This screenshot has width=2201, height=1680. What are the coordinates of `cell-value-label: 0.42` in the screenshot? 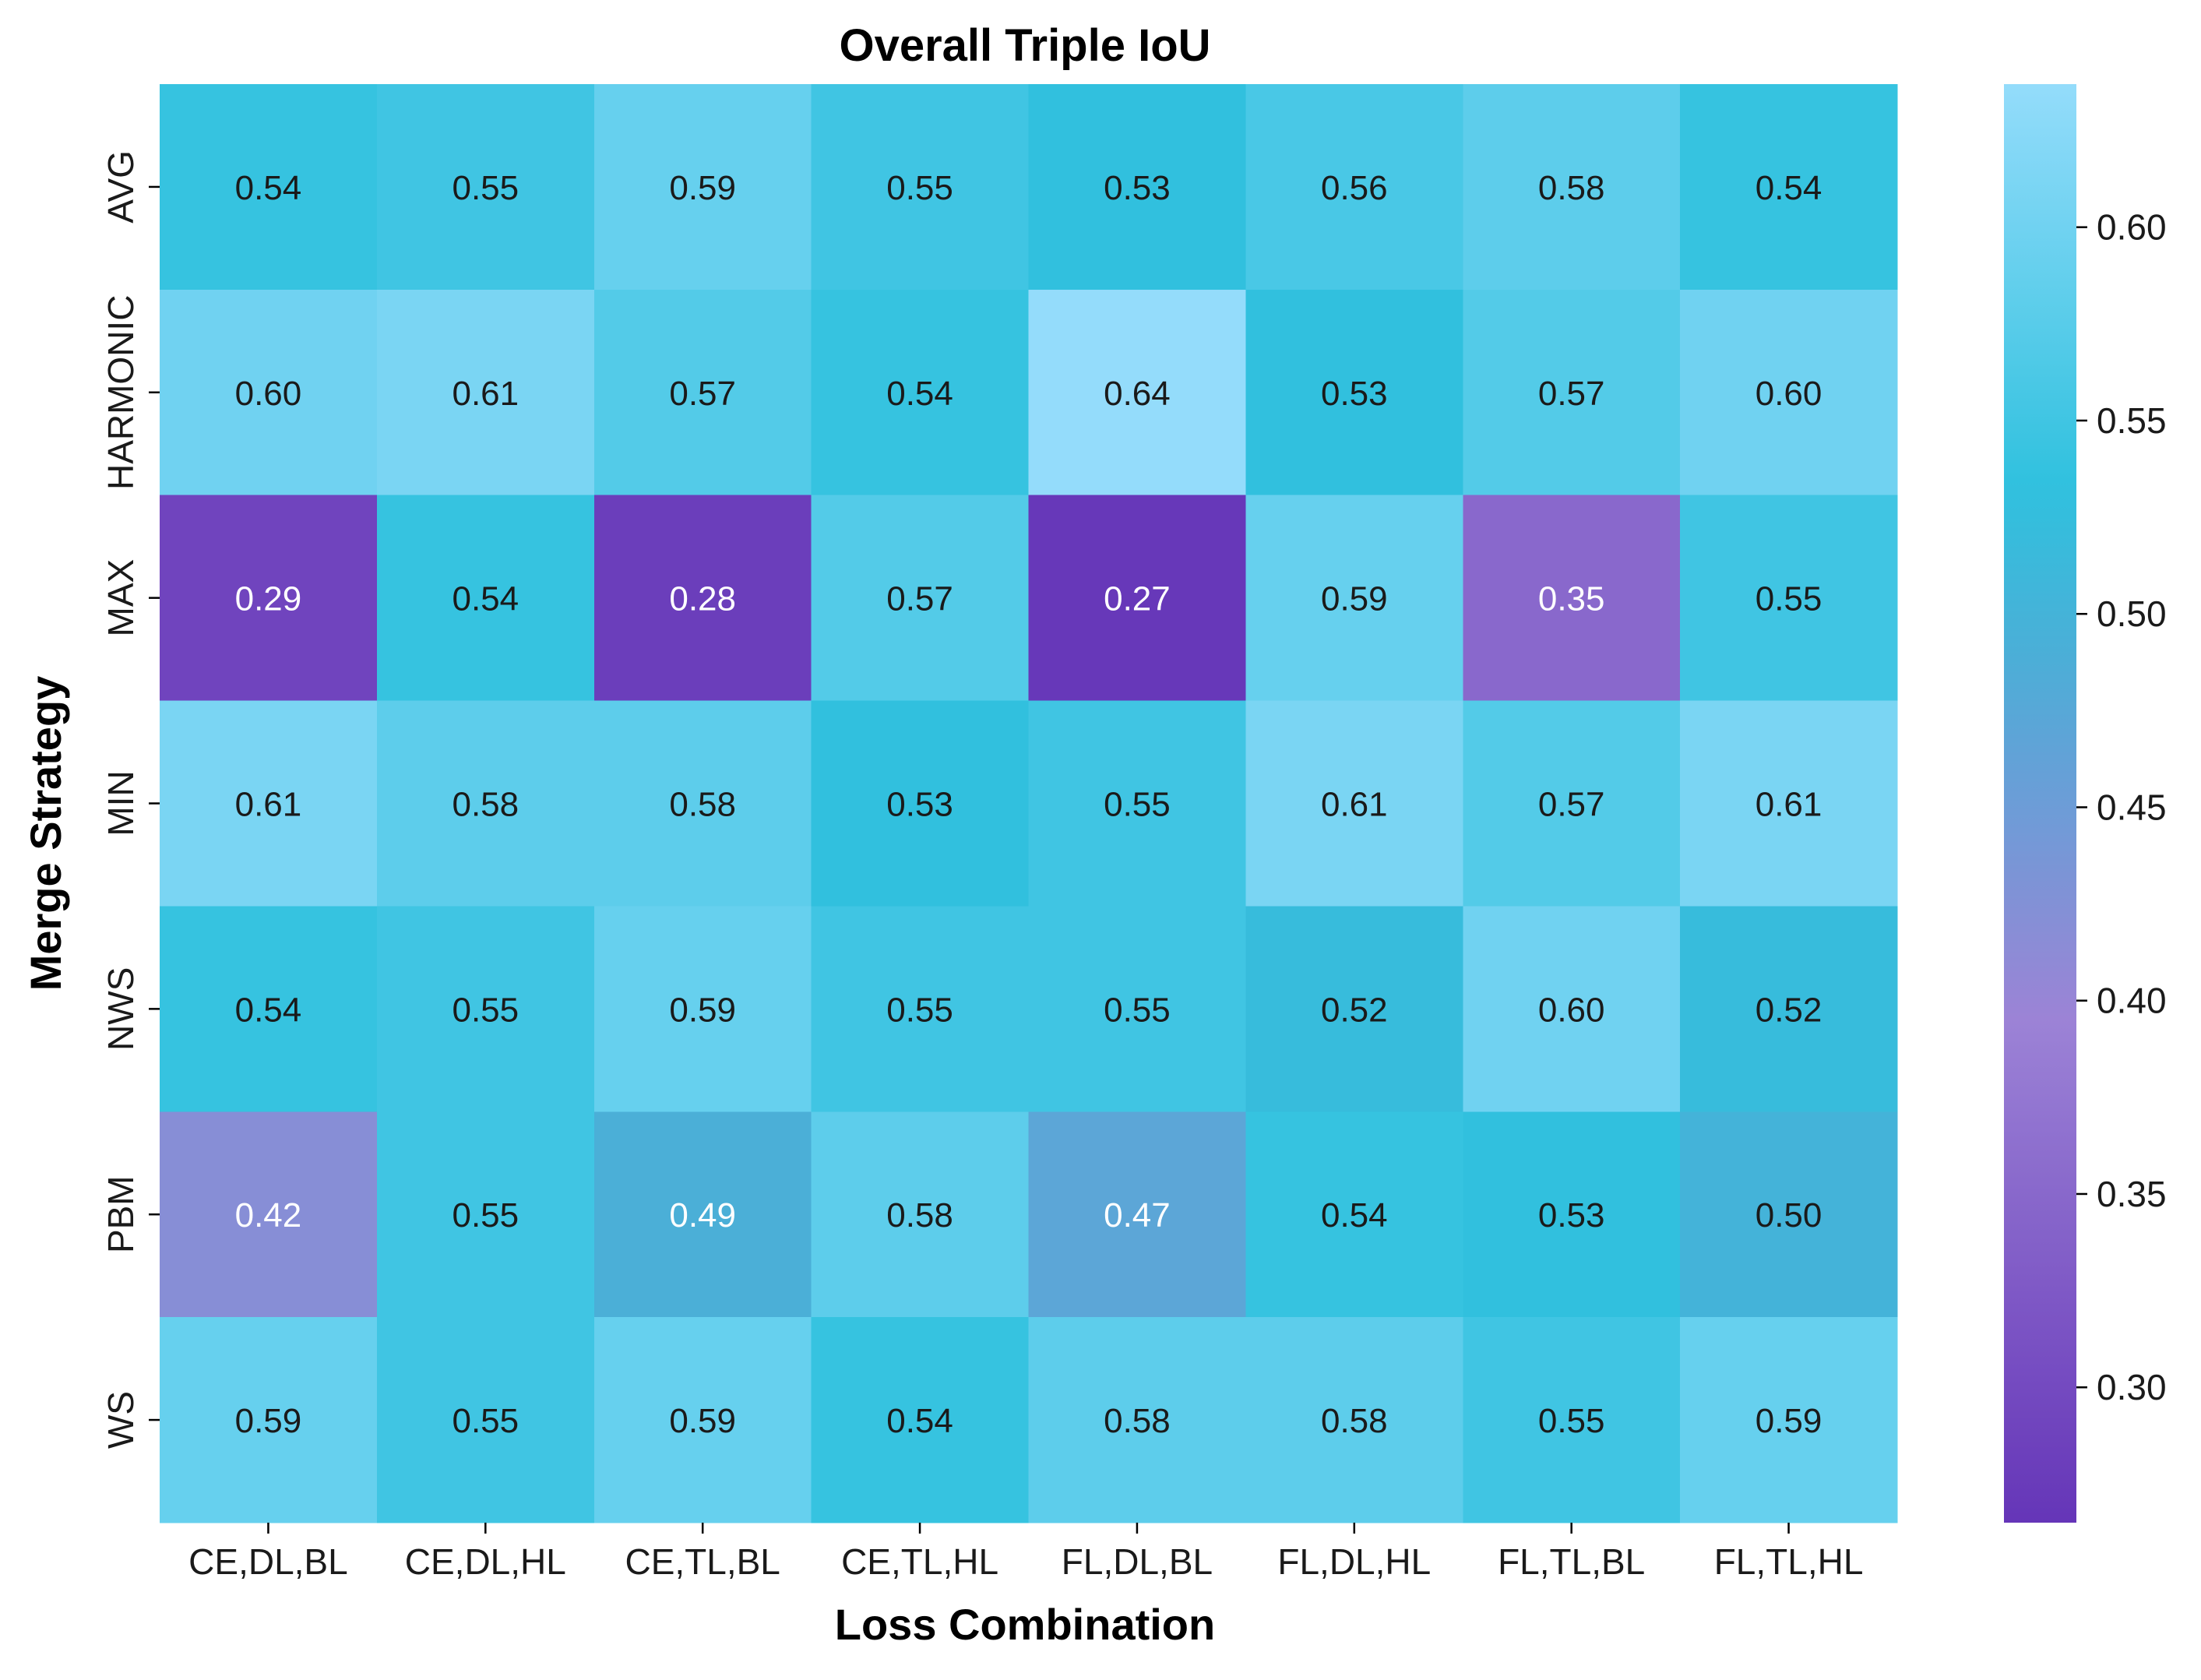 It's located at (268, 1215).